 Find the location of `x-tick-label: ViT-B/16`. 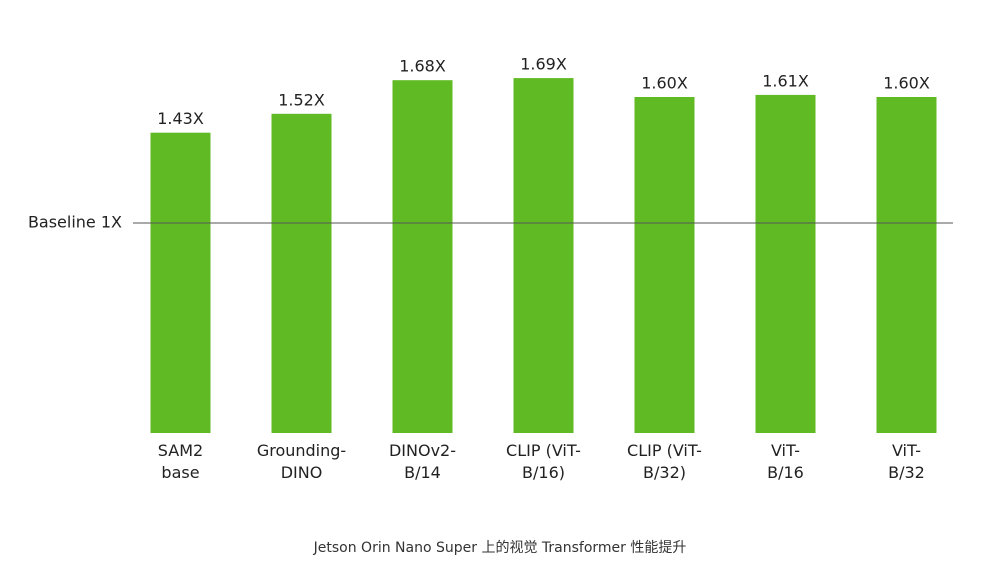

x-tick-label: ViT-B/16 is located at coordinates (785, 461).